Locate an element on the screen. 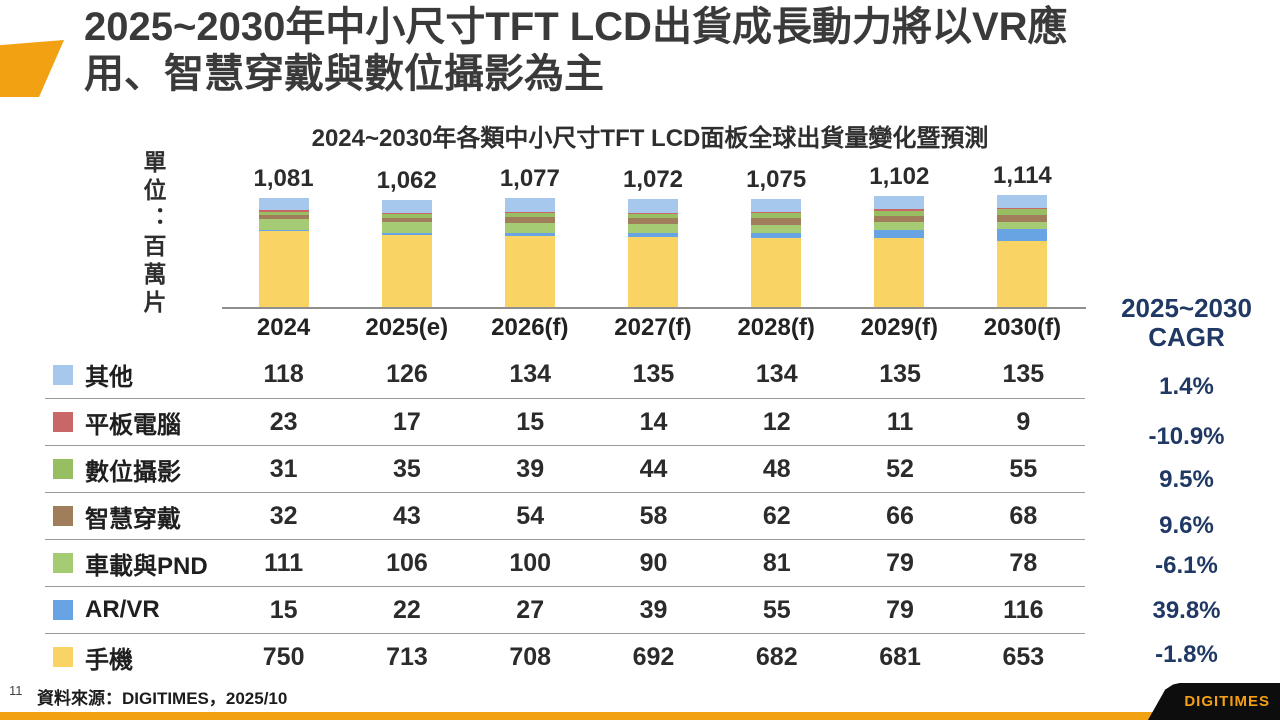  value-cell: 43 is located at coordinates (407, 515).